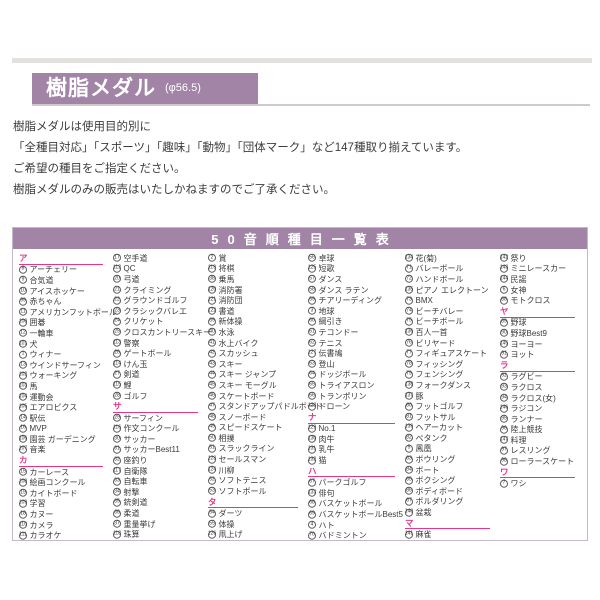  What do you see at coordinates (117, 534) in the screenshot?
I see `item-number-badge: 118` at bounding box center [117, 534].